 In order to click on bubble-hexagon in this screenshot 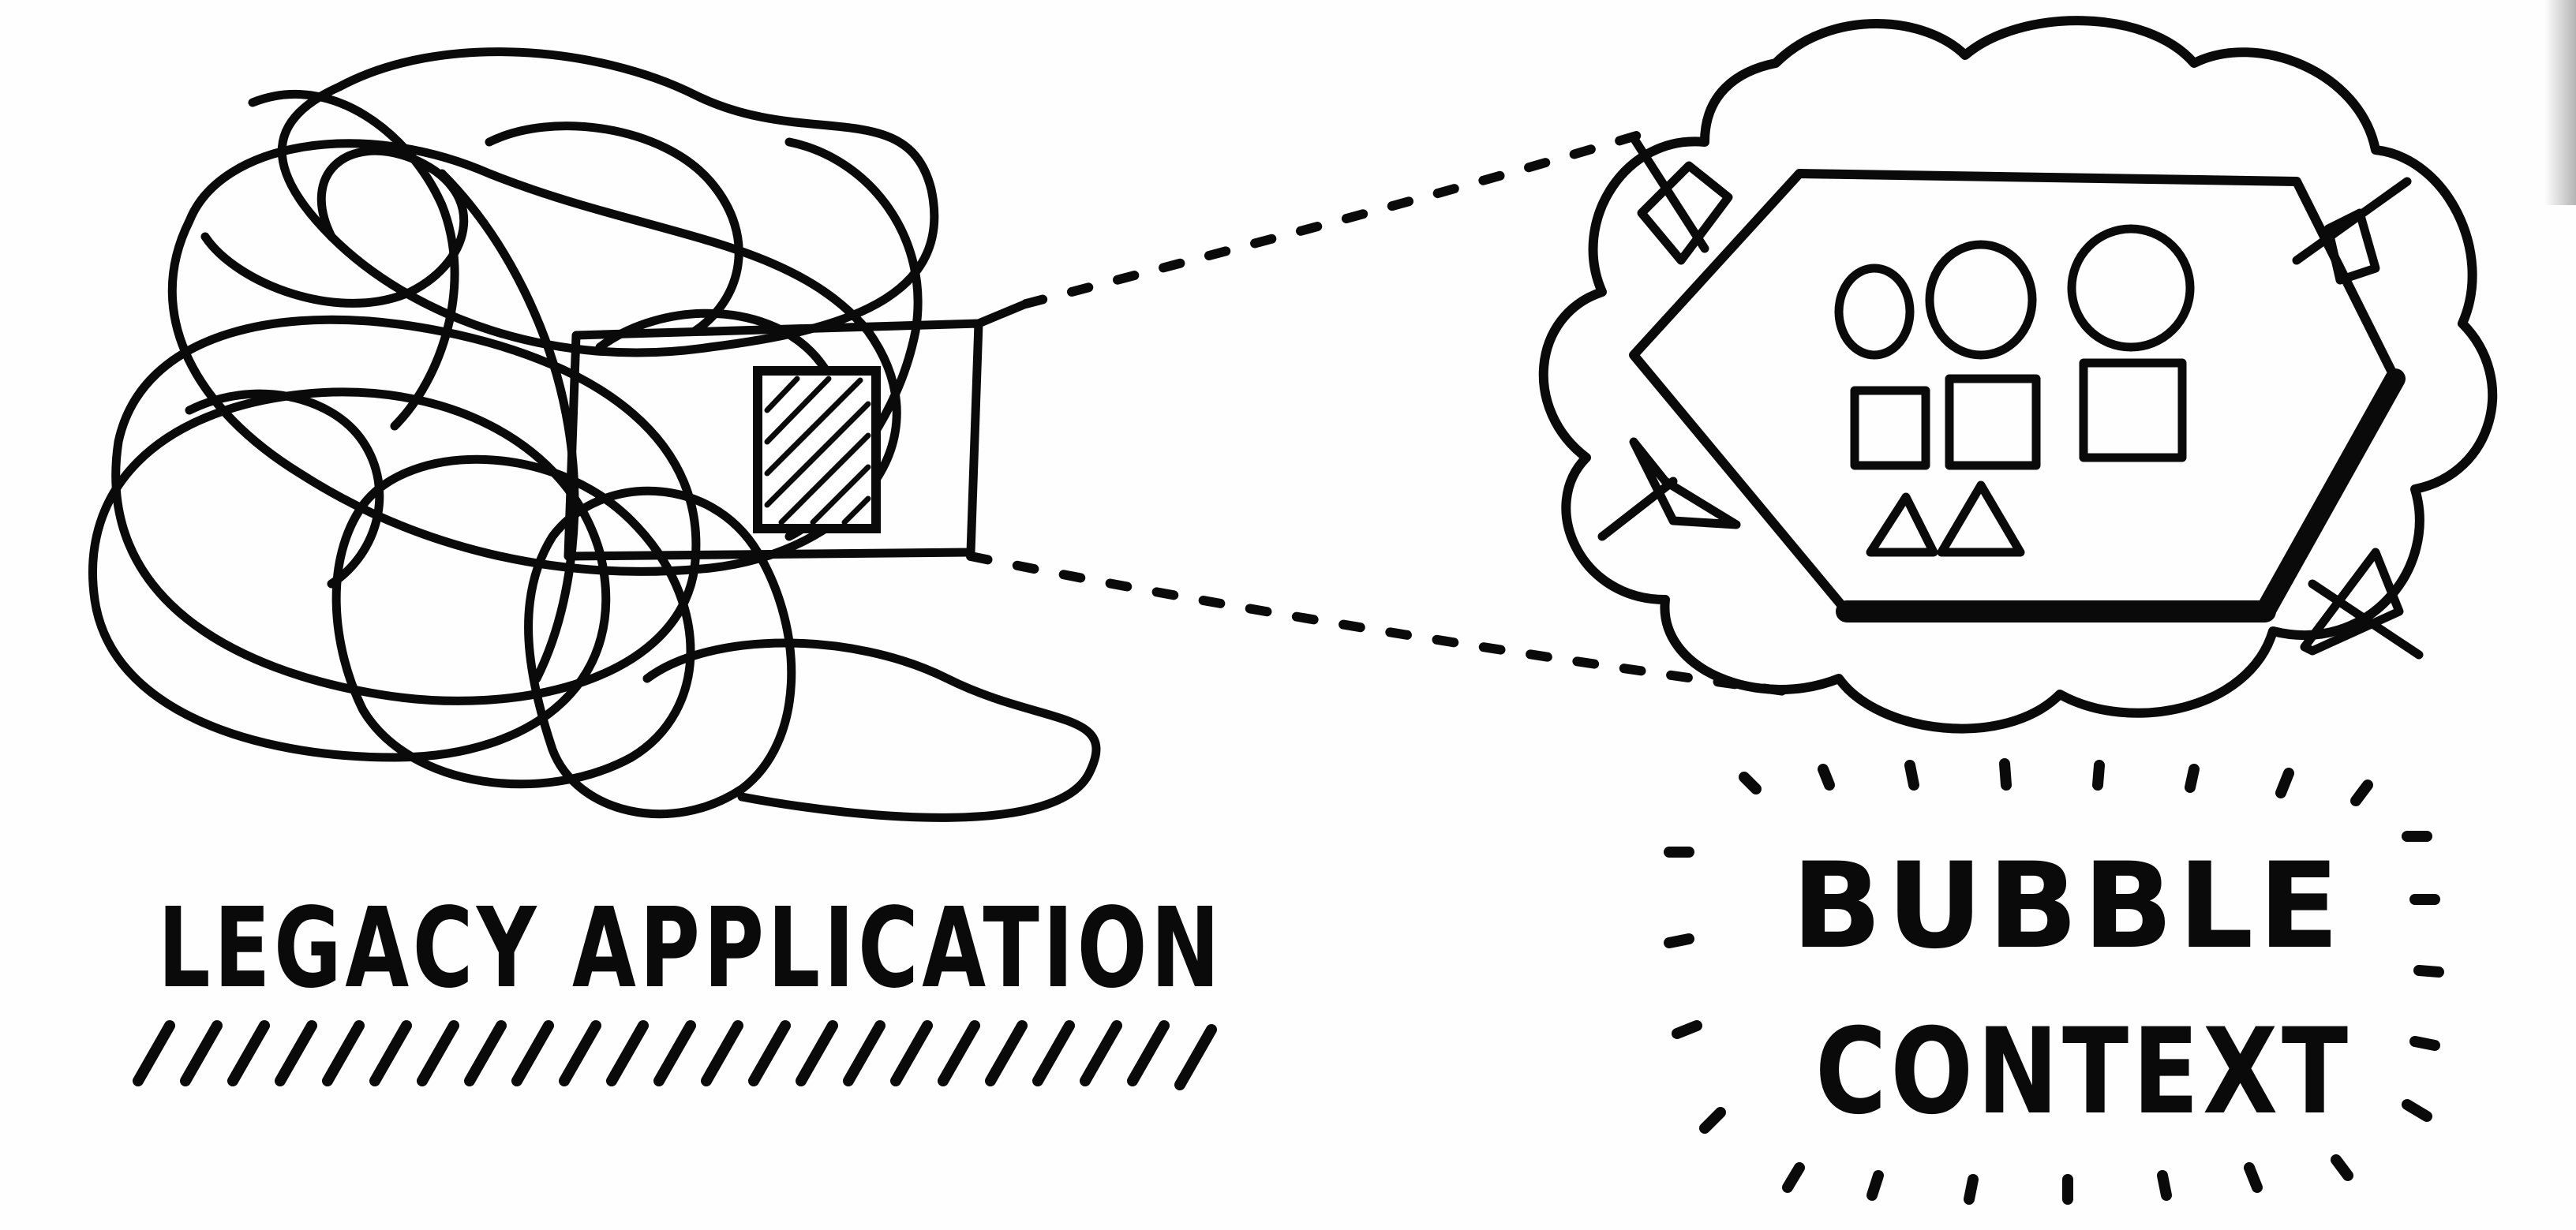, I will do `click(2017, 396)`.